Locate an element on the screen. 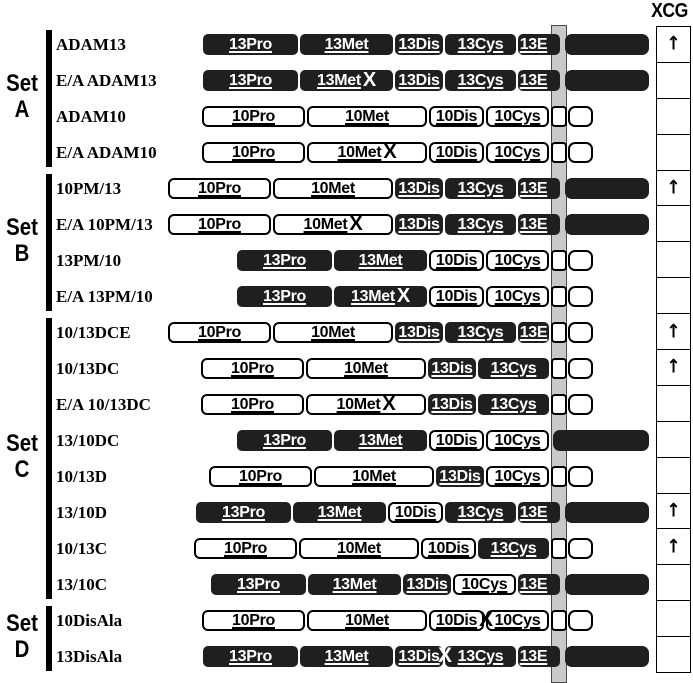 This screenshot has width=693, height=683. construct-name: ADAM10 is located at coordinates (91, 116).